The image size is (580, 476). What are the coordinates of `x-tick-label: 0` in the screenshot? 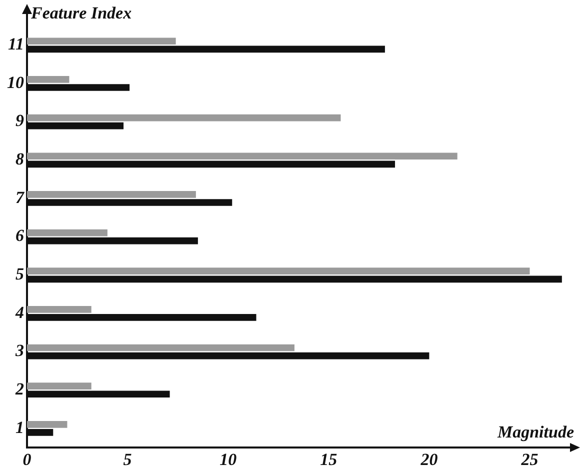 It's located at (27, 460).